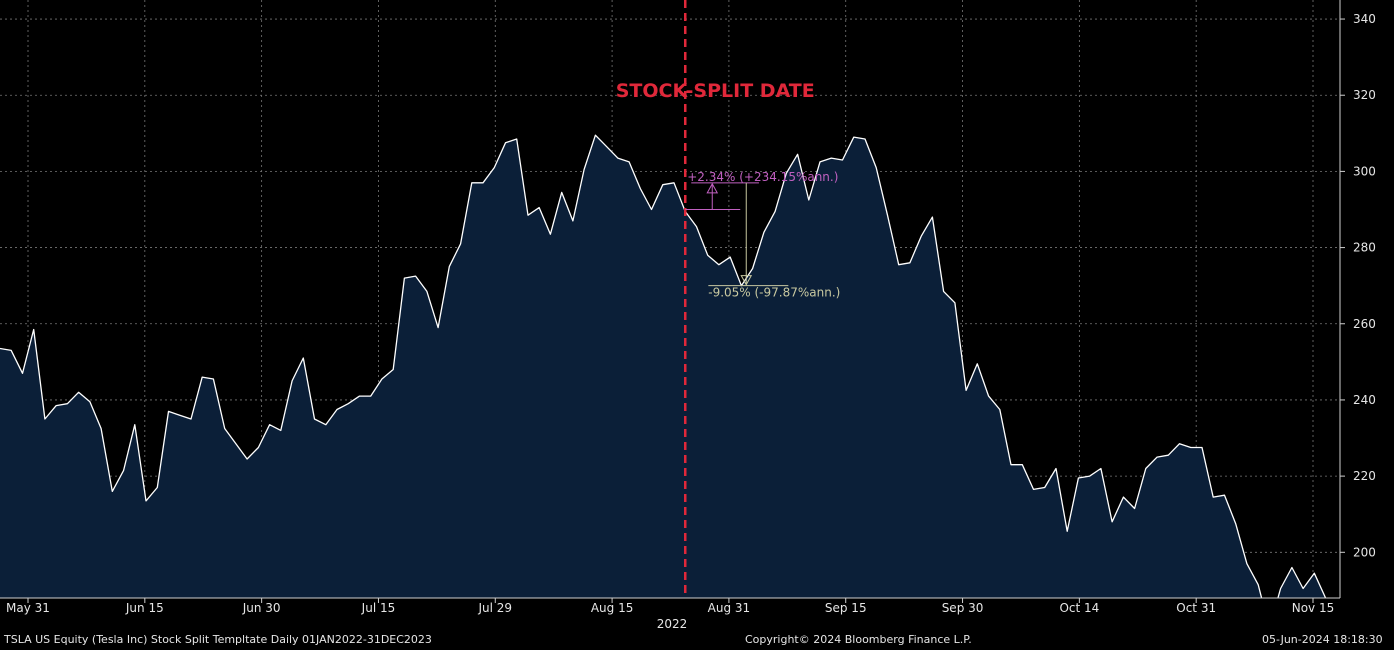  What do you see at coordinates (672, 624) in the screenshot?
I see `x-axis-year-label: 2022` at bounding box center [672, 624].